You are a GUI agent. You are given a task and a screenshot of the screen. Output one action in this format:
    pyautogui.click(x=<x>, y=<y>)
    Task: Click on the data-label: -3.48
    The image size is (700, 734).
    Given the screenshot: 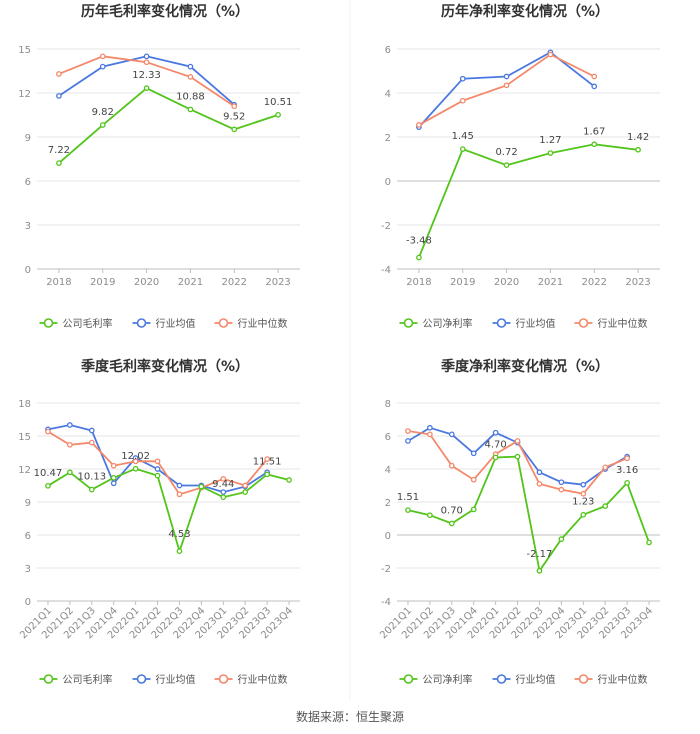 What is the action you would take?
    pyautogui.click(x=419, y=241)
    